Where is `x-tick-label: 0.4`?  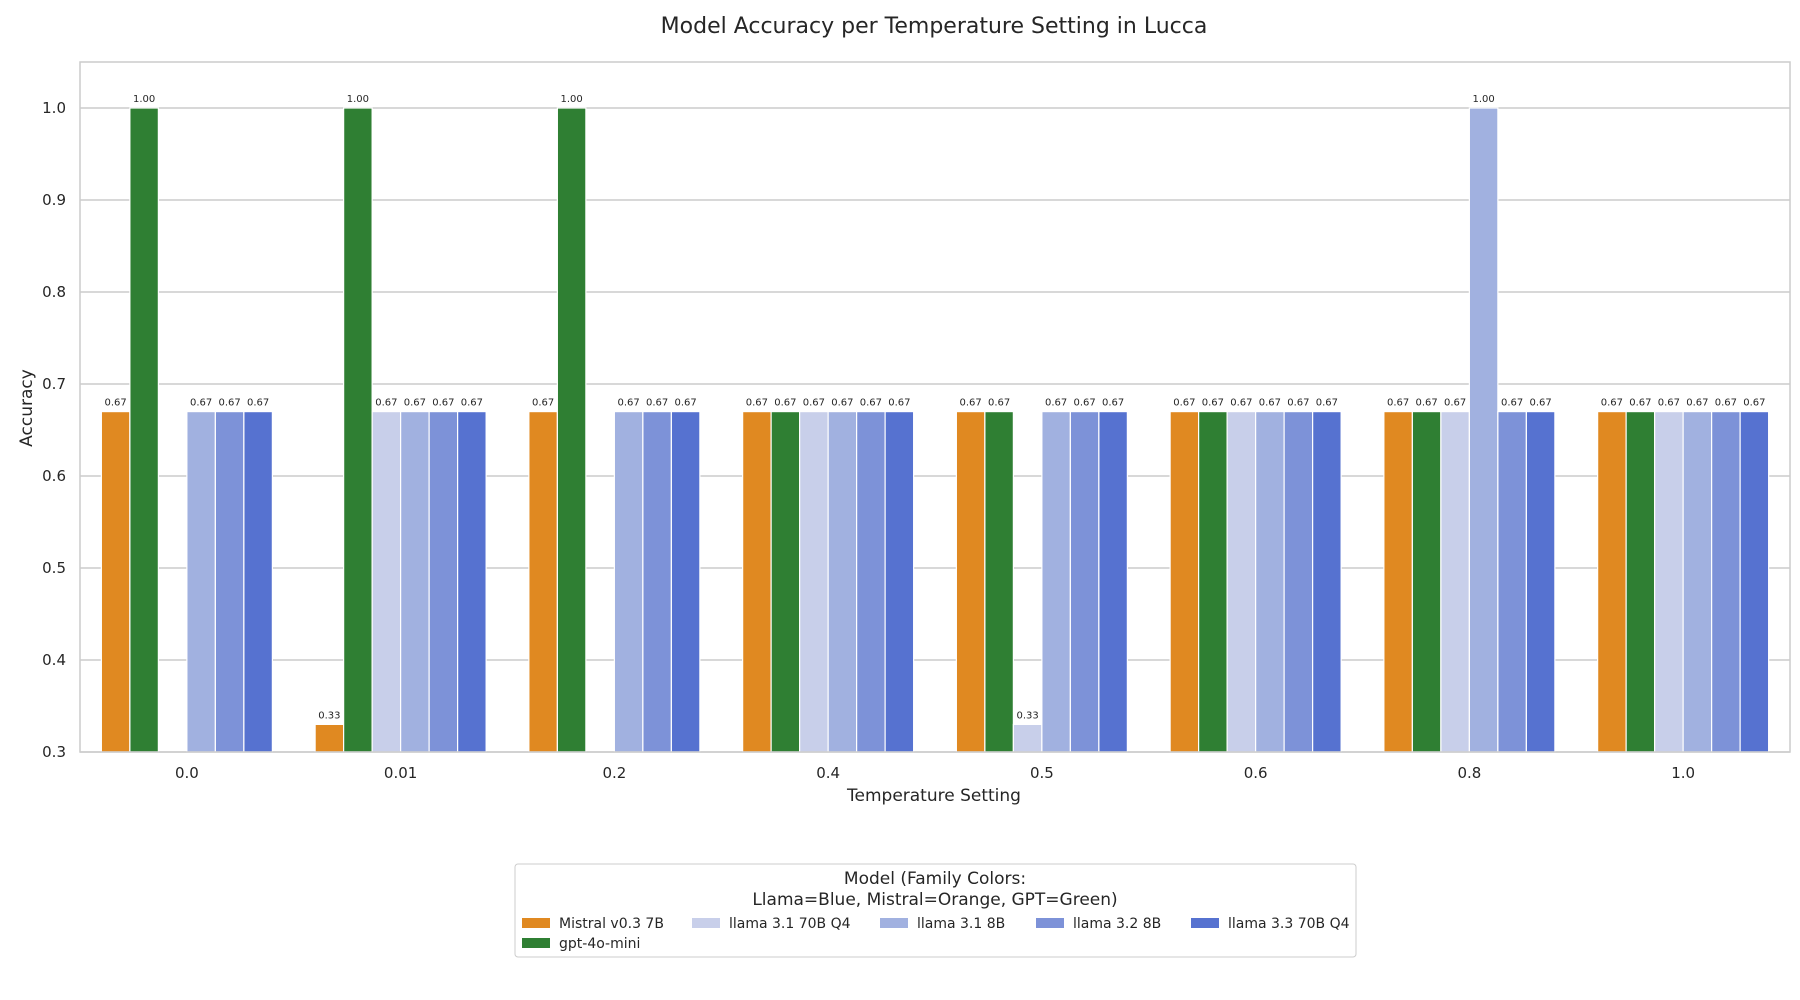
x-tick-label: 0.4 is located at coordinates (828, 773).